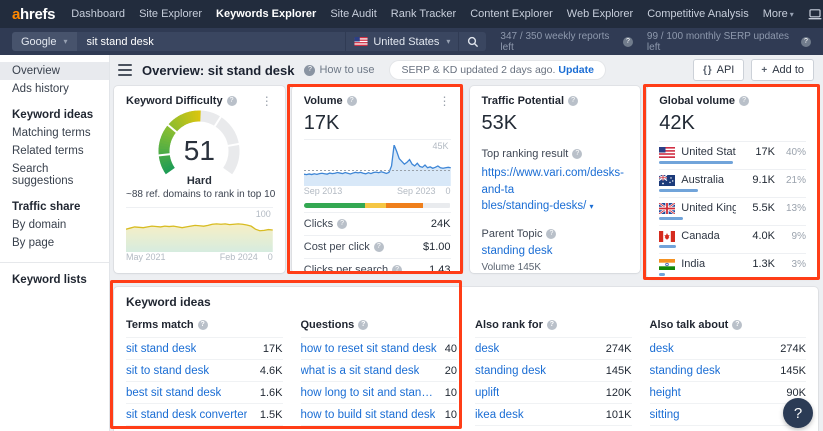  Describe the element at coordinates (211, 41) in the screenshot. I see `search-input` at that location.